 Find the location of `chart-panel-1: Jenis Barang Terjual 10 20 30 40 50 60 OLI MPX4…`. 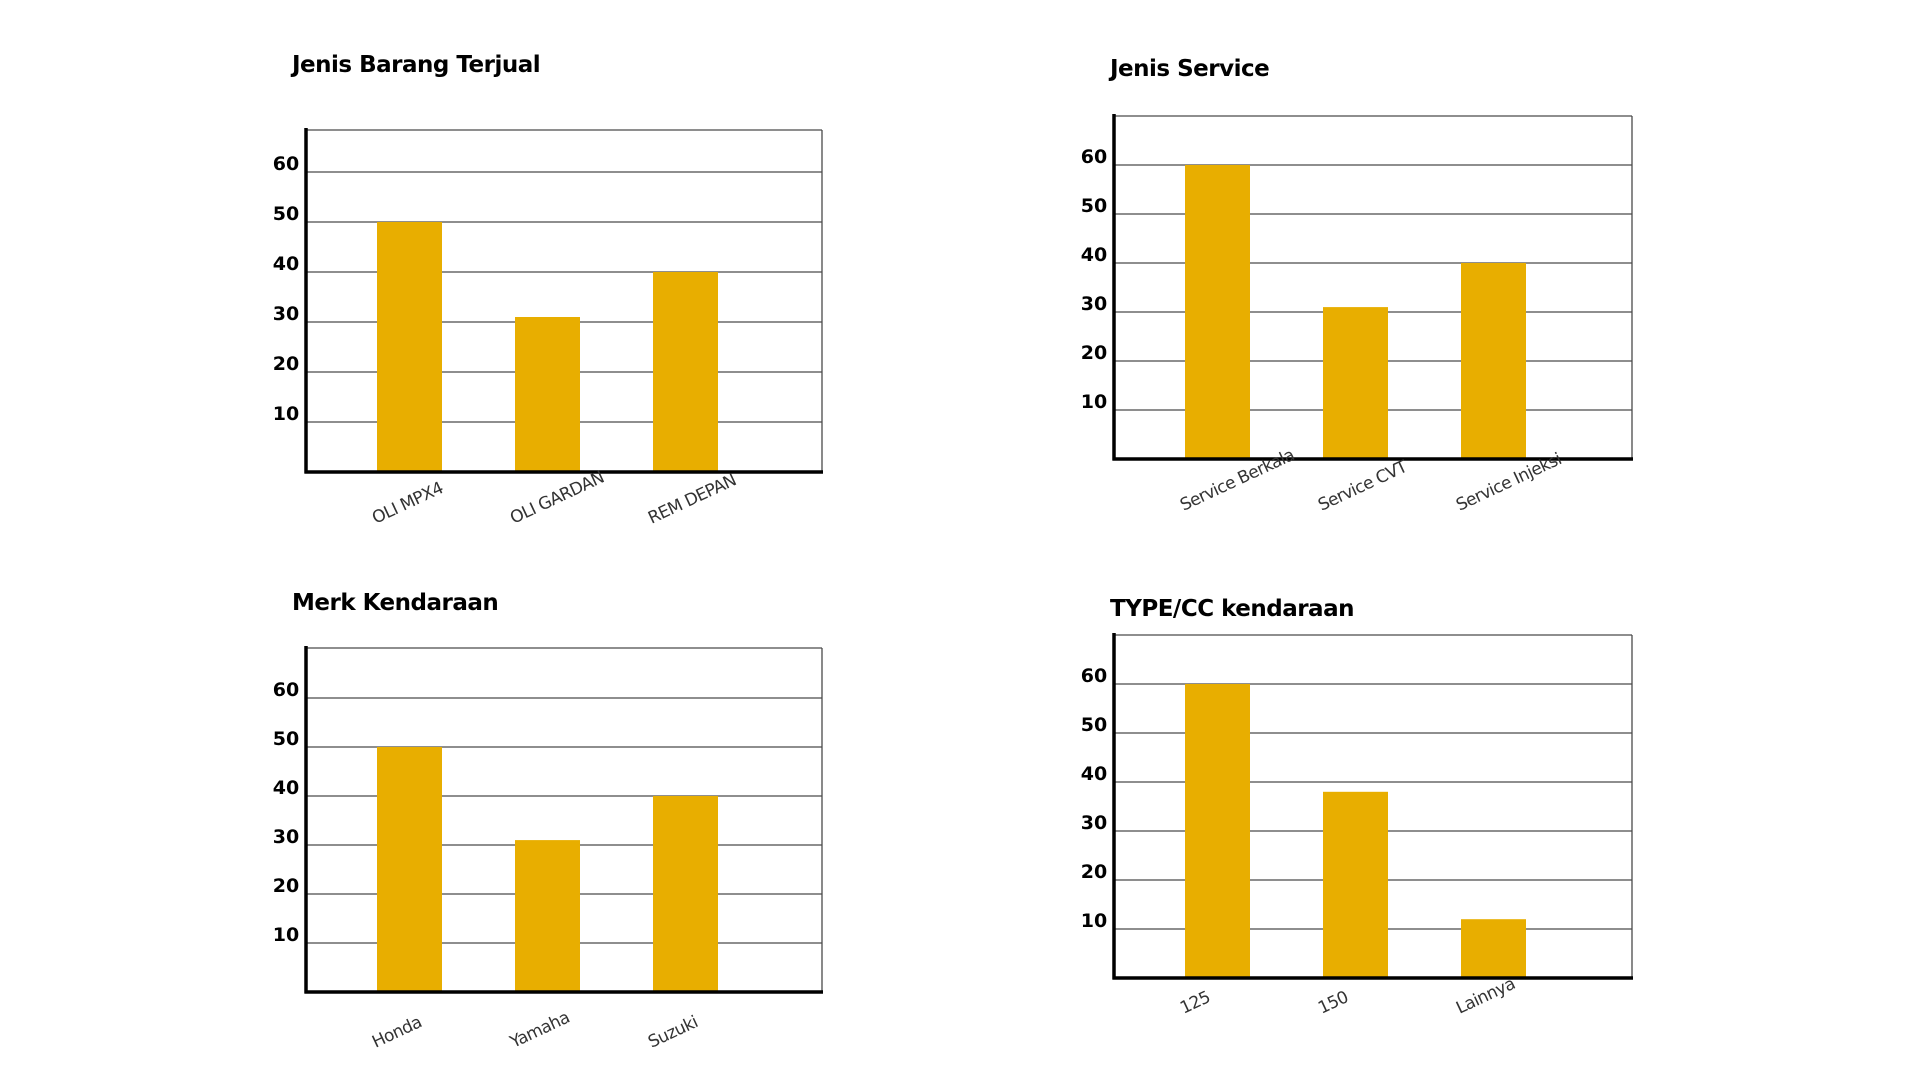

chart-panel-1: Jenis Barang Terjual 10 20 30 40 50 60 OLI MPX4… is located at coordinates (548, 290).